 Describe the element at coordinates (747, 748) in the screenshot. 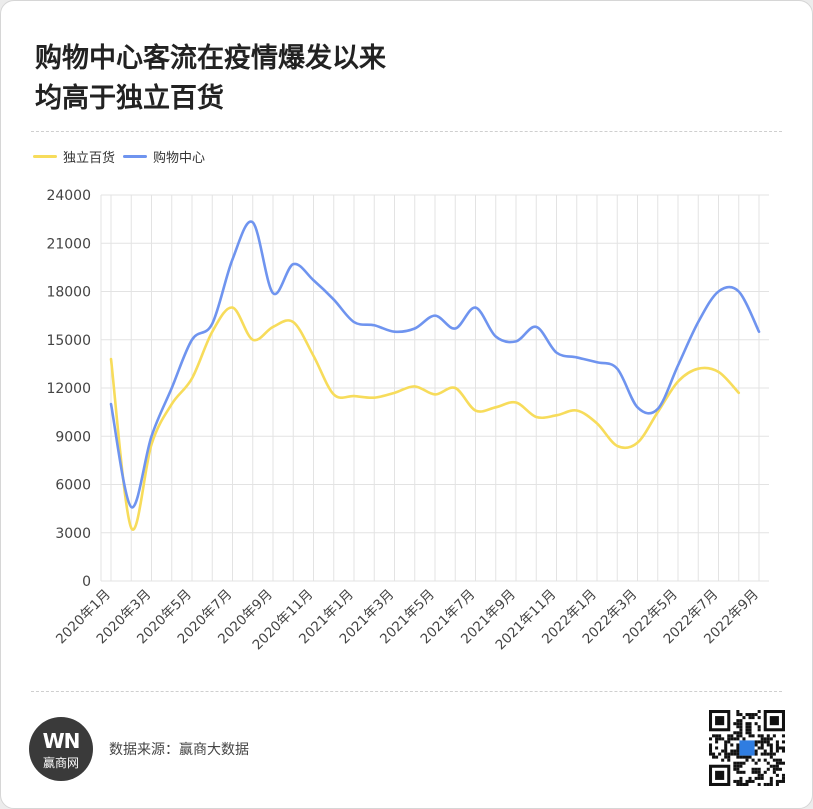

I see `qr-center-logo` at that location.